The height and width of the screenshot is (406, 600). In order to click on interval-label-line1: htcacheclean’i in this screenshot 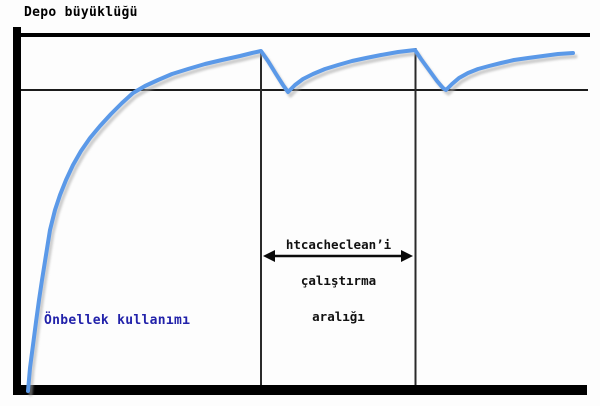, I will do `click(338, 244)`.